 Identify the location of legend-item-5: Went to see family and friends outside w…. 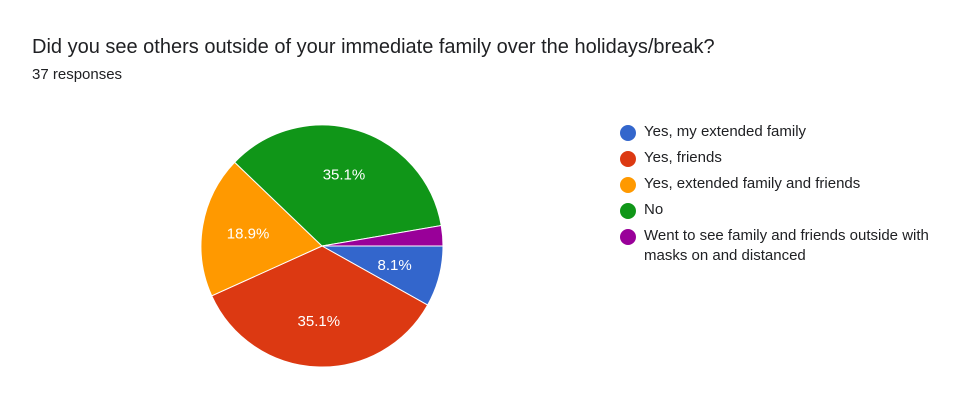
(795, 246).